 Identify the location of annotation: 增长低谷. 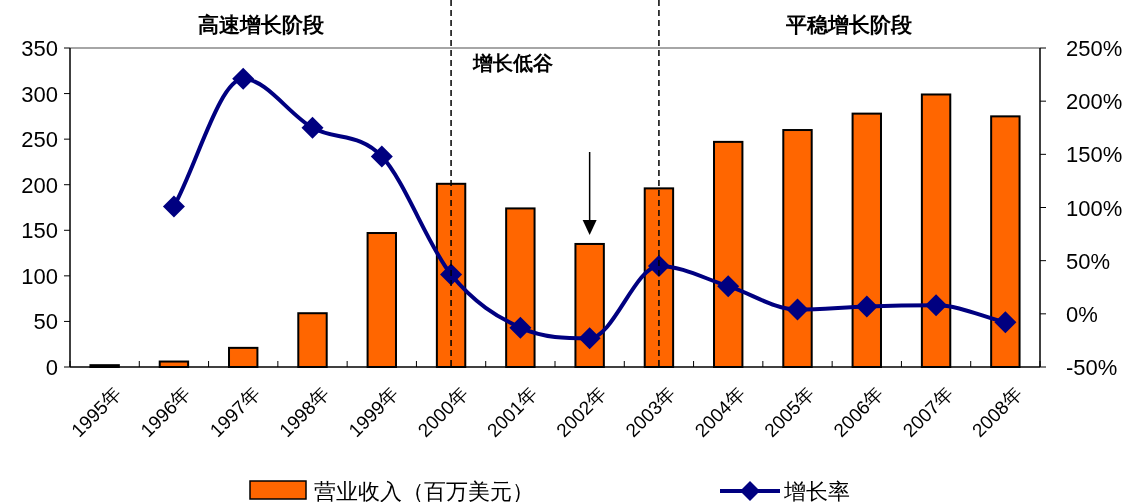
(513, 63).